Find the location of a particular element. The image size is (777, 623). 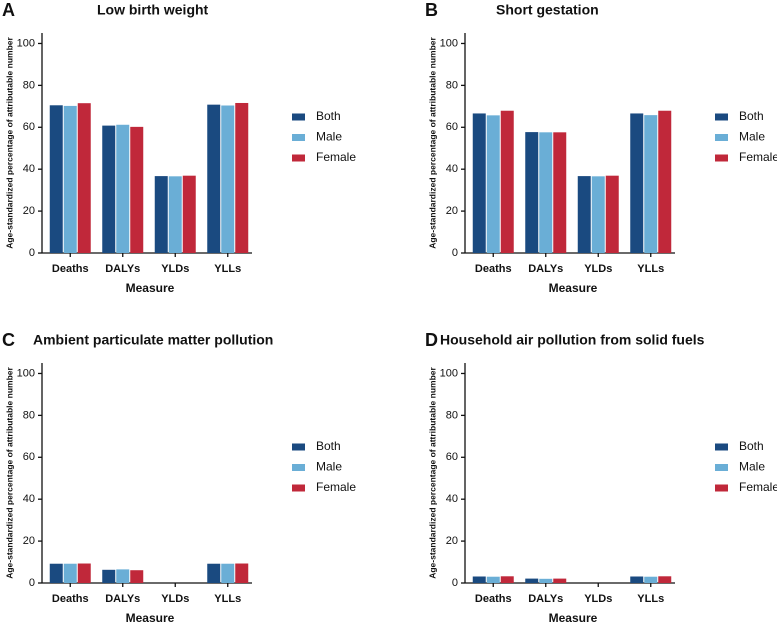

panel-letter: C is located at coordinates (8, 340).